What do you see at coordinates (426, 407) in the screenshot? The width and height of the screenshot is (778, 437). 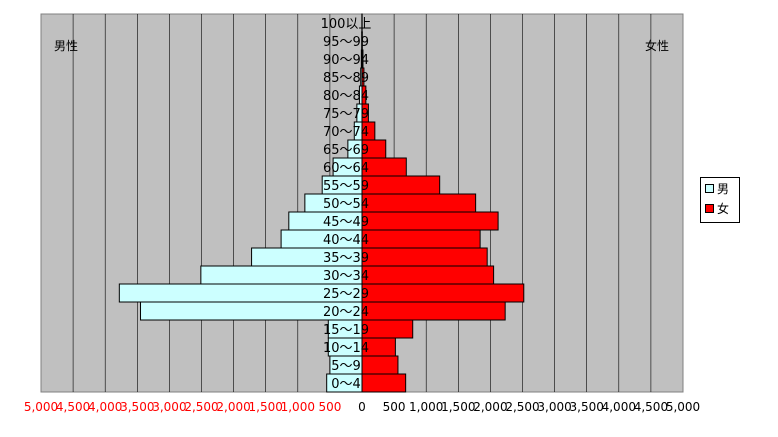 I see `x-tick-label-right: 1,000` at bounding box center [426, 407].